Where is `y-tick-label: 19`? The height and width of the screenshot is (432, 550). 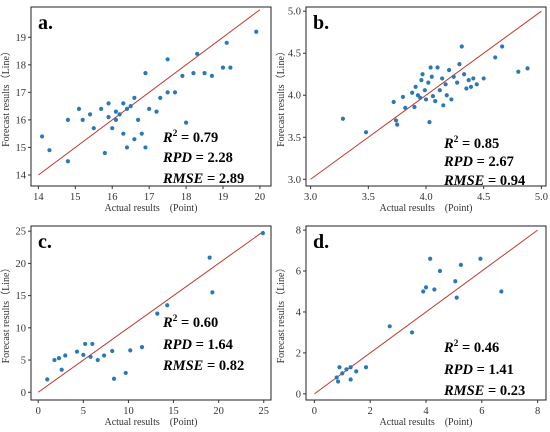 y-tick-label: 19 is located at coordinates (21, 38).